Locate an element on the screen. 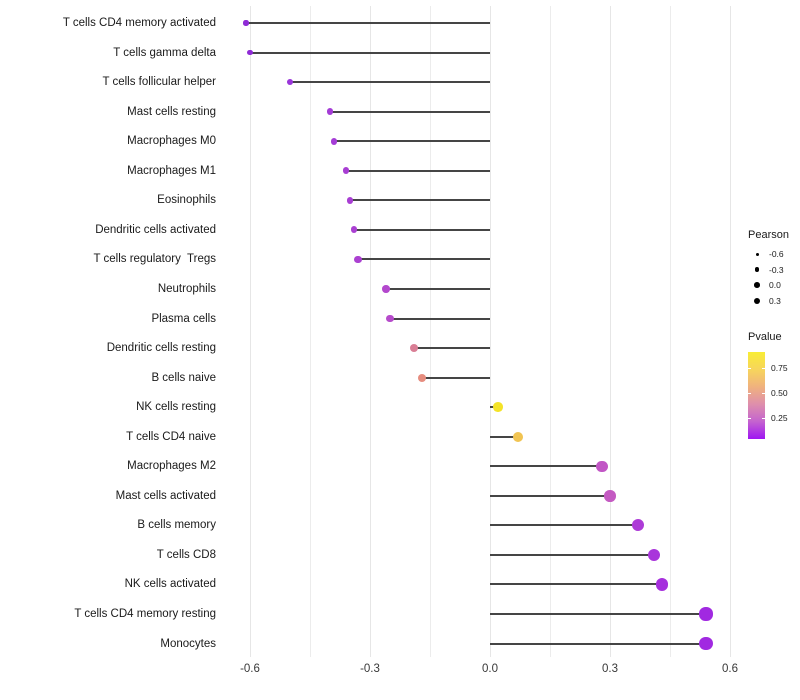 The height and width of the screenshot is (700, 800). legend-size-label: -0.3 is located at coordinates (776, 269).